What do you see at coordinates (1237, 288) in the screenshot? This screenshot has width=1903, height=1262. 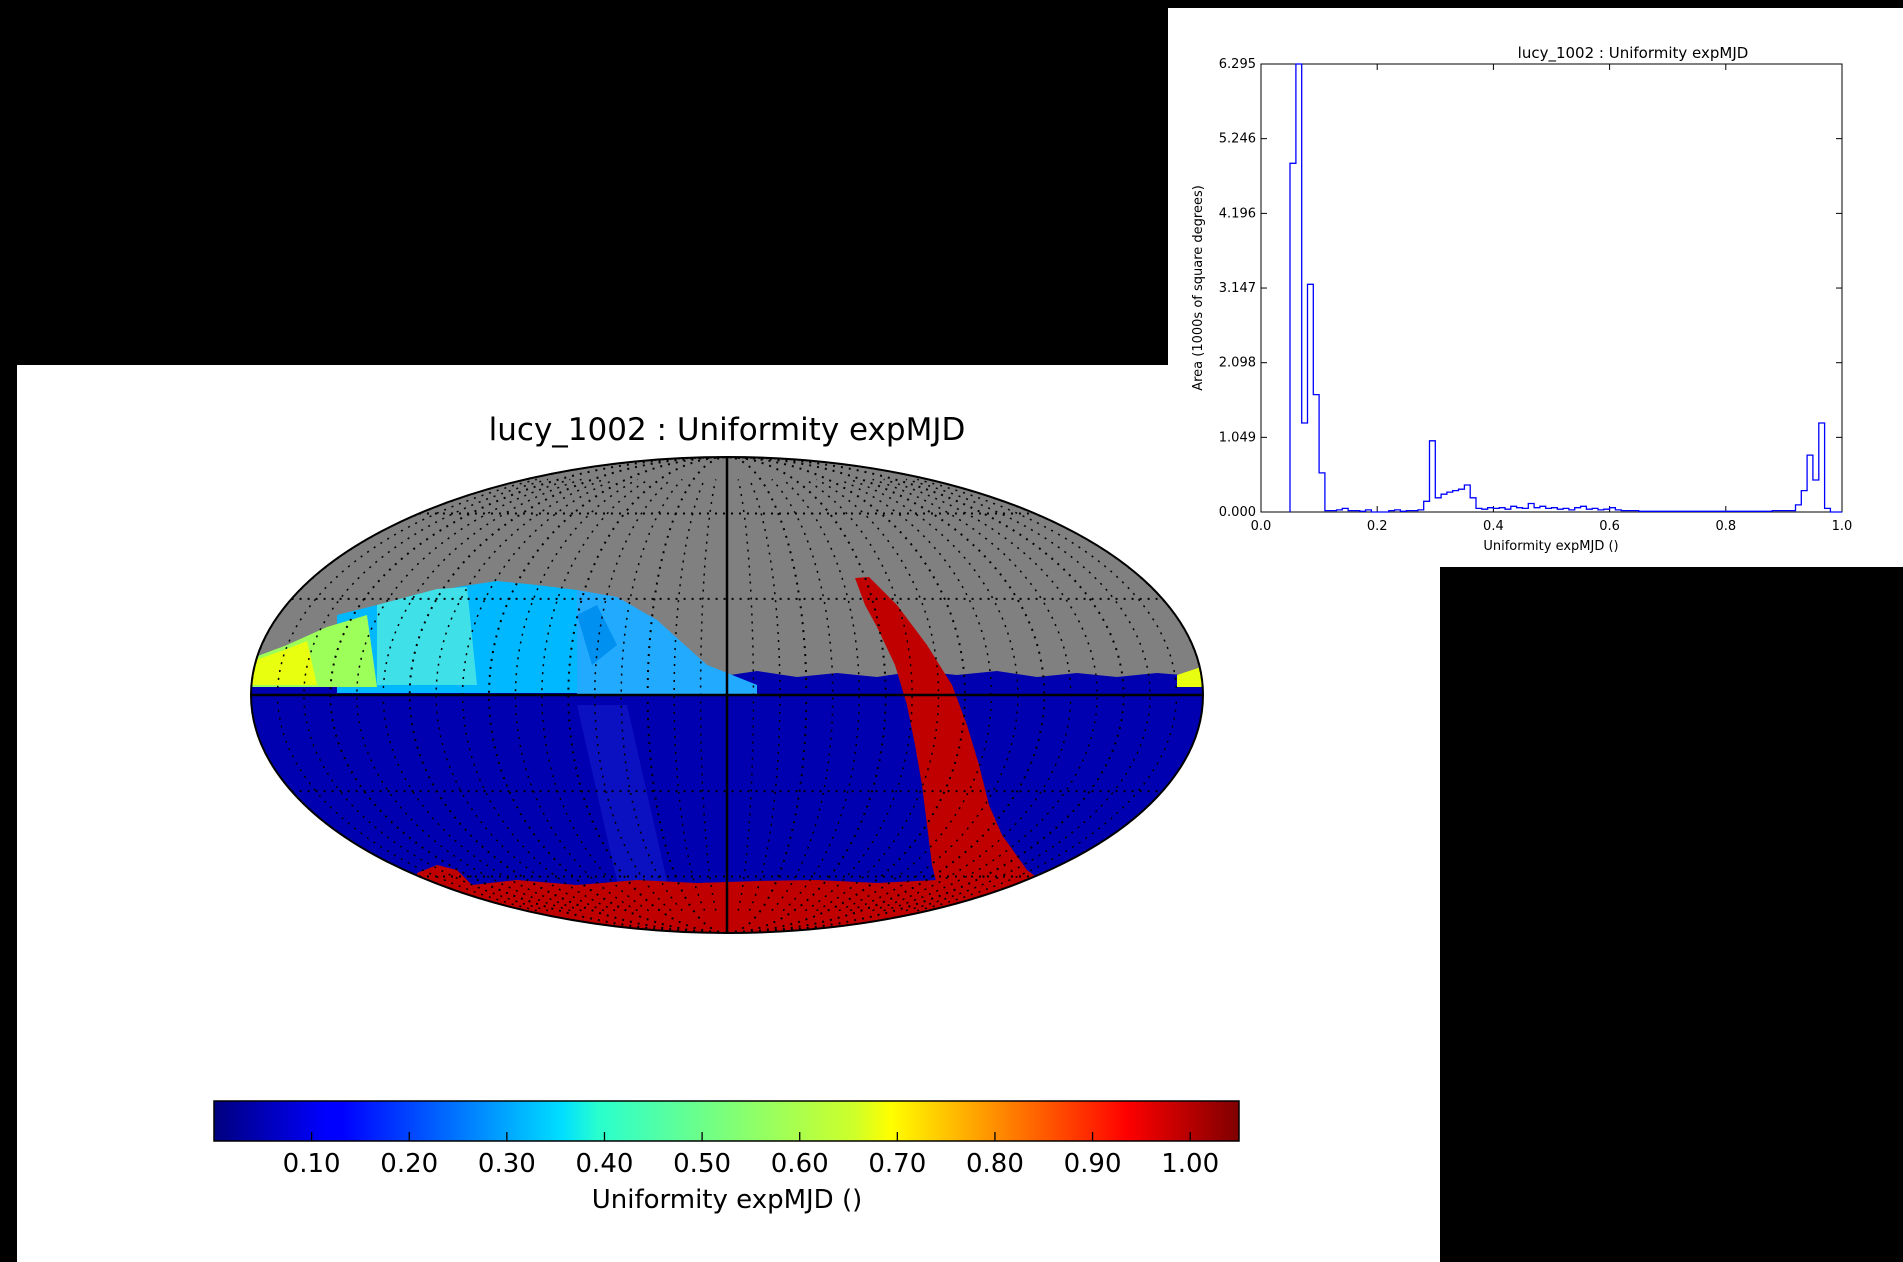 I see `y-tick-label: 3.147` at bounding box center [1237, 288].